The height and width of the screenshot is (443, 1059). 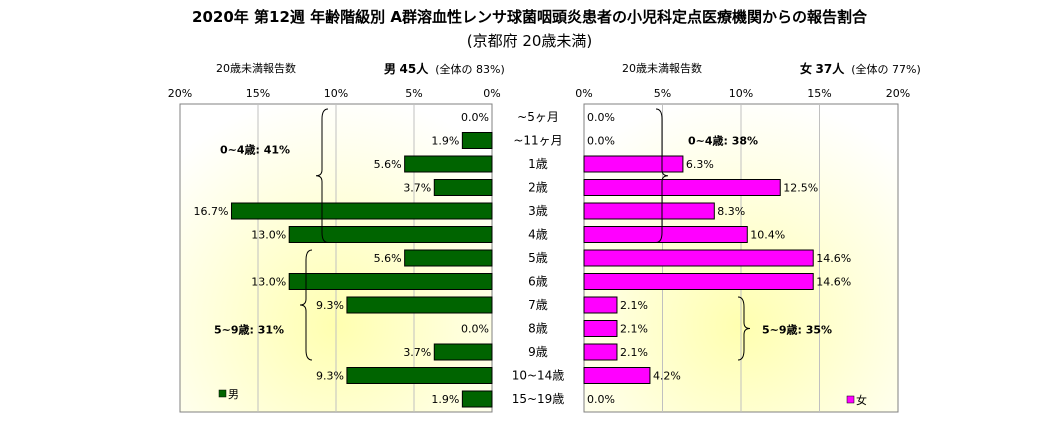 What do you see at coordinates (723, 141) in the screenshot?
I see `annotation-female-0-4: 0~4歳: 38%` at bounding box center [723, 141].